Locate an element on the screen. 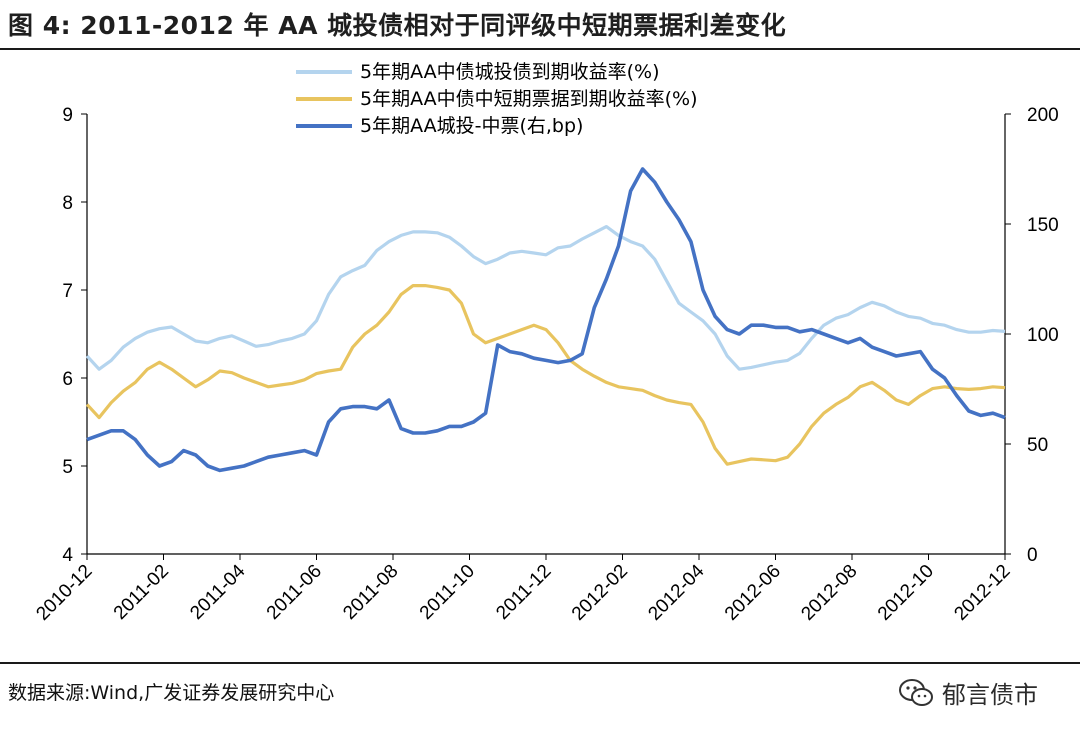 The image size is (1080, 744). x-tick-label: 2012-06 is located at coordinates (753, 593).